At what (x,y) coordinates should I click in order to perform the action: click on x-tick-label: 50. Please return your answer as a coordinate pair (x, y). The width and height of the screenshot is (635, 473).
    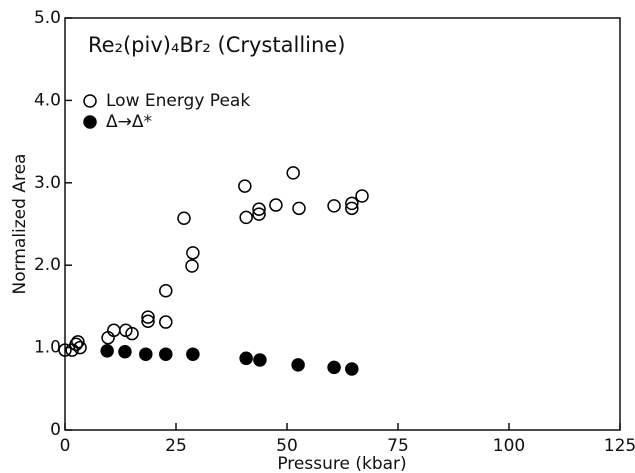
    Looking at the image, I should click on (287, 446).